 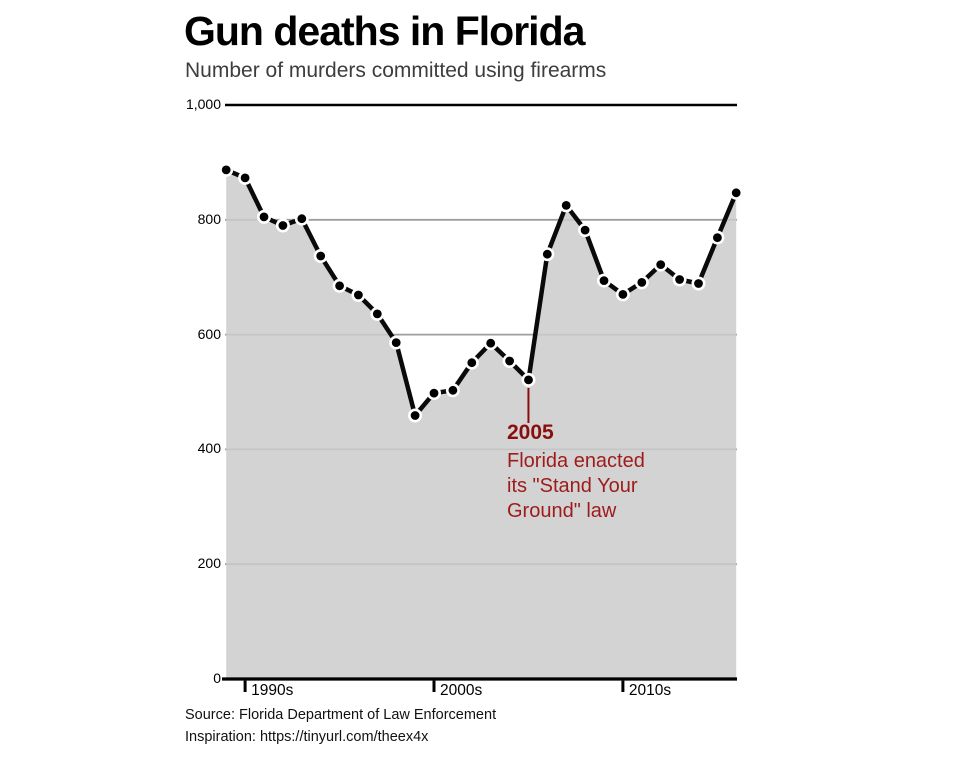 What do you see at coordinates (245, 177) in the screenshot?
I see `data-point-1990` at bounding box center [245, 177].